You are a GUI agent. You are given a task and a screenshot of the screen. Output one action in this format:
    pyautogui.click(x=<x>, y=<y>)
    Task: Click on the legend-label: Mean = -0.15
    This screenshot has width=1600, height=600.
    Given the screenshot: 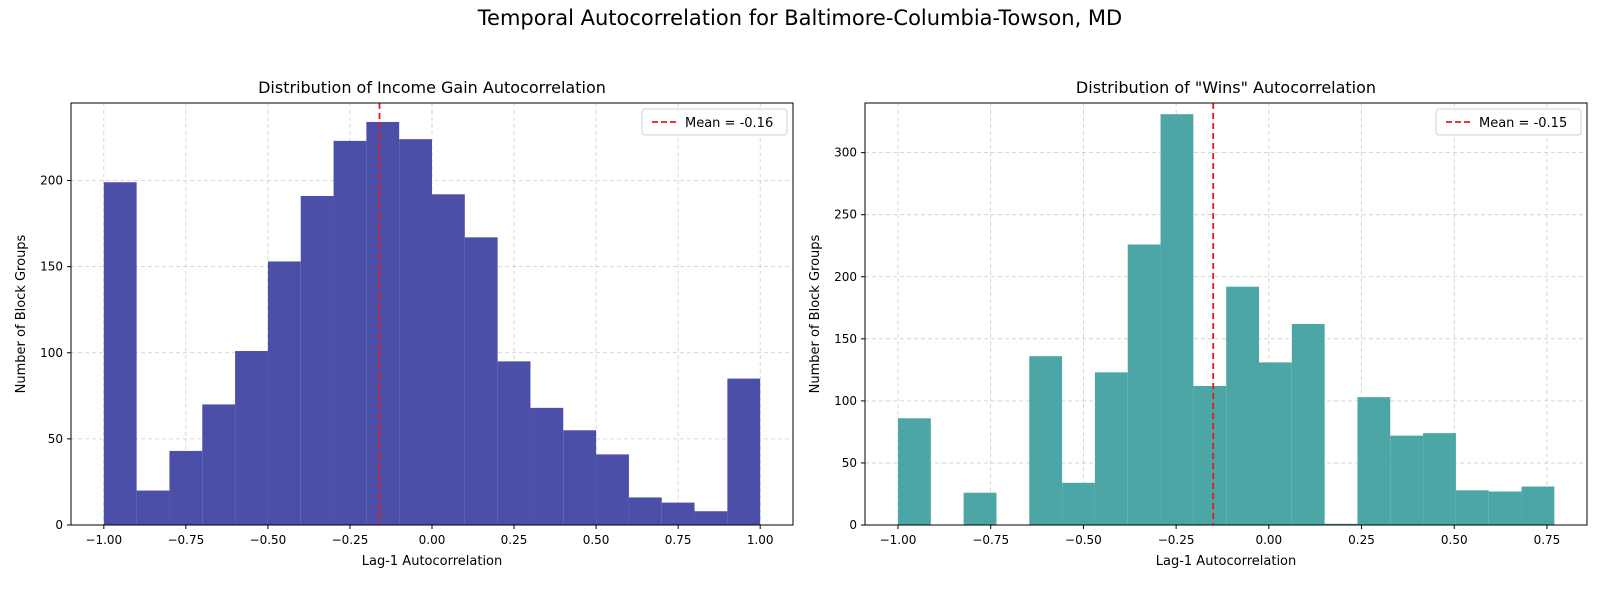 What is the action you would take?
    pyautogui.click(x=1523, y=123)
    